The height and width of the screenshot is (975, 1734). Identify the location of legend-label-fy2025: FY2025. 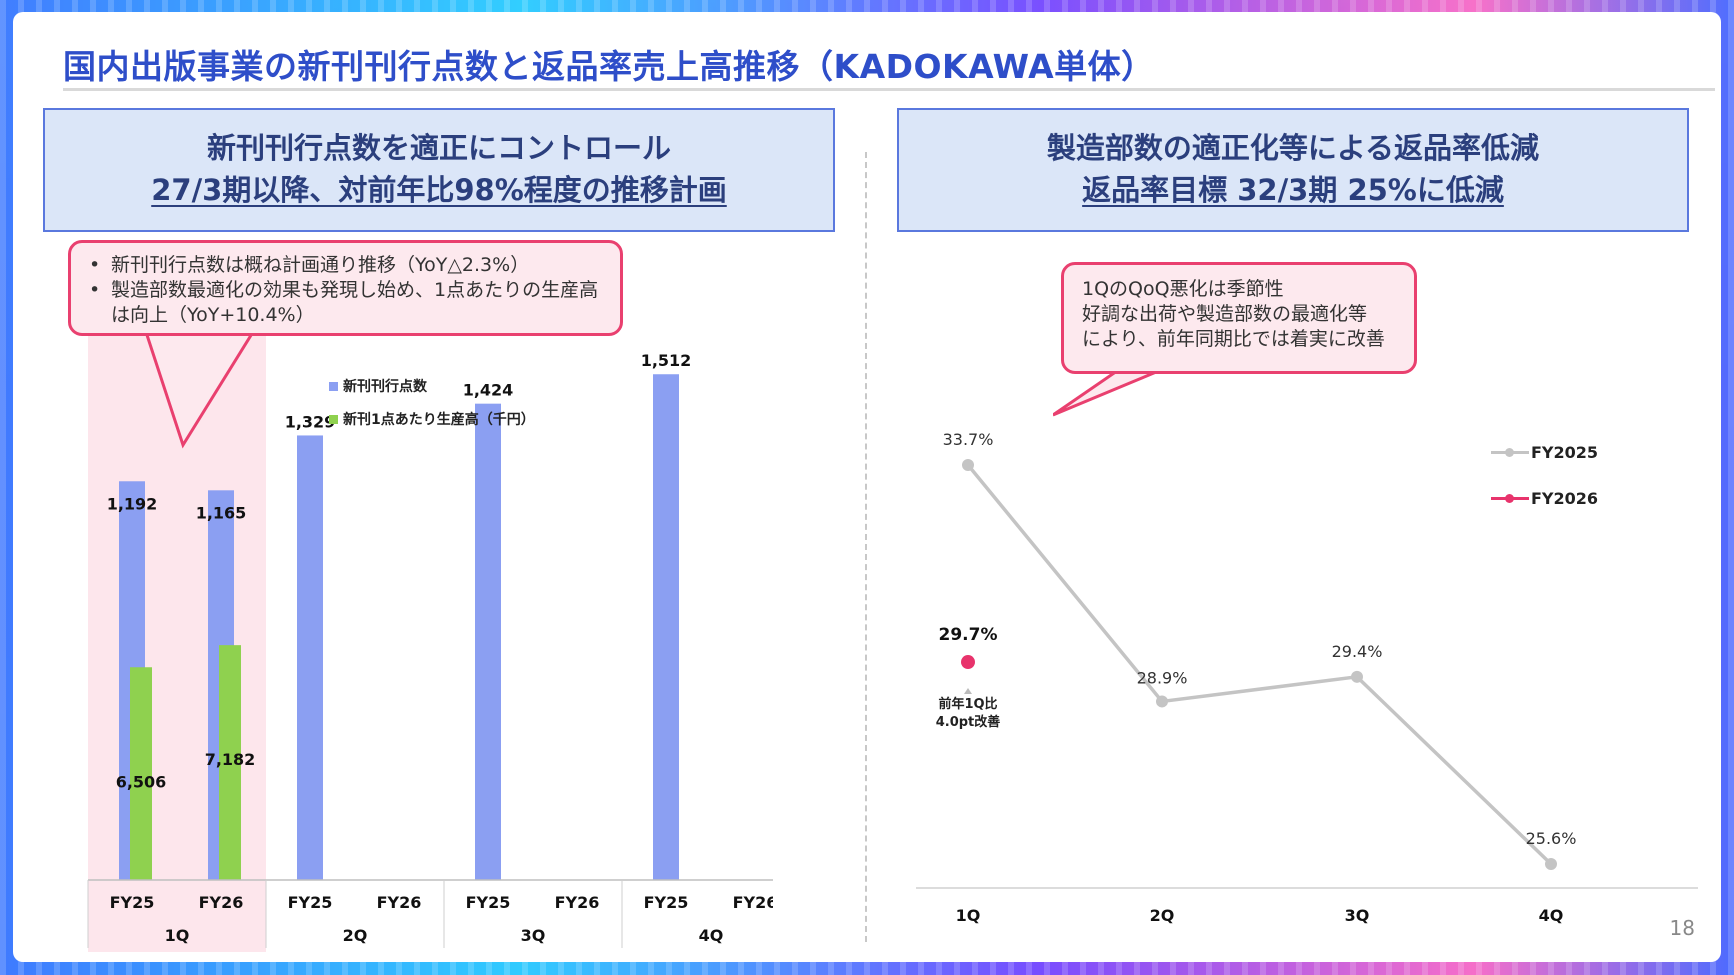
(1565, 452).